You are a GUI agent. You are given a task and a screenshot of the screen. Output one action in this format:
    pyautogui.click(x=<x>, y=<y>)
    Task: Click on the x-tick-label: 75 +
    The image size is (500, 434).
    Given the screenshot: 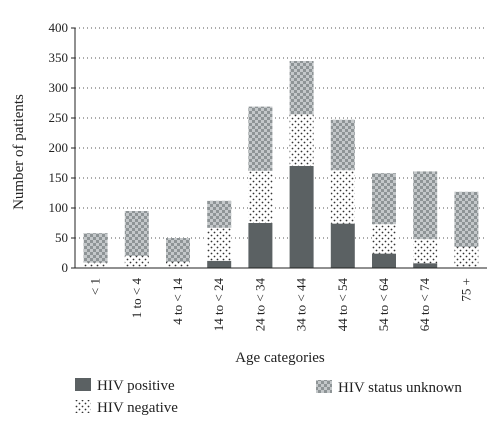 What is the action you would take?
    pyautogui.click(x=465, y=290)
    